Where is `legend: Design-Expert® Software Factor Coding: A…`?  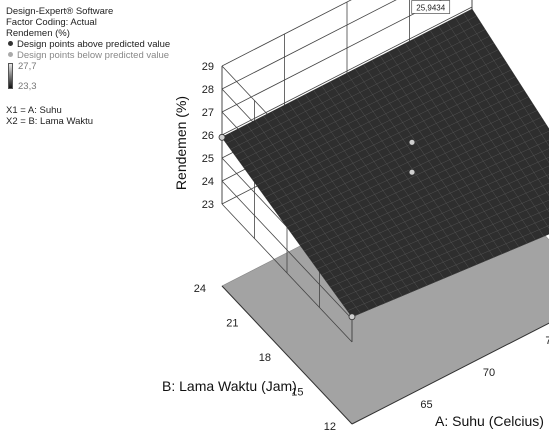 legend: Design-Expert® Software Factor Coding: A… is located at coordinates (88, 66).